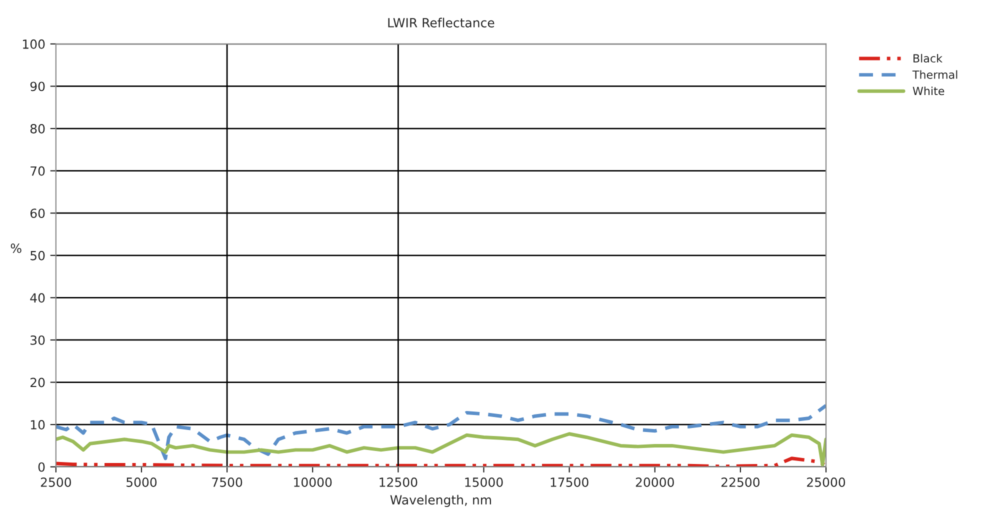  I want to click on y-tick-label: 100, so click(34, 44).